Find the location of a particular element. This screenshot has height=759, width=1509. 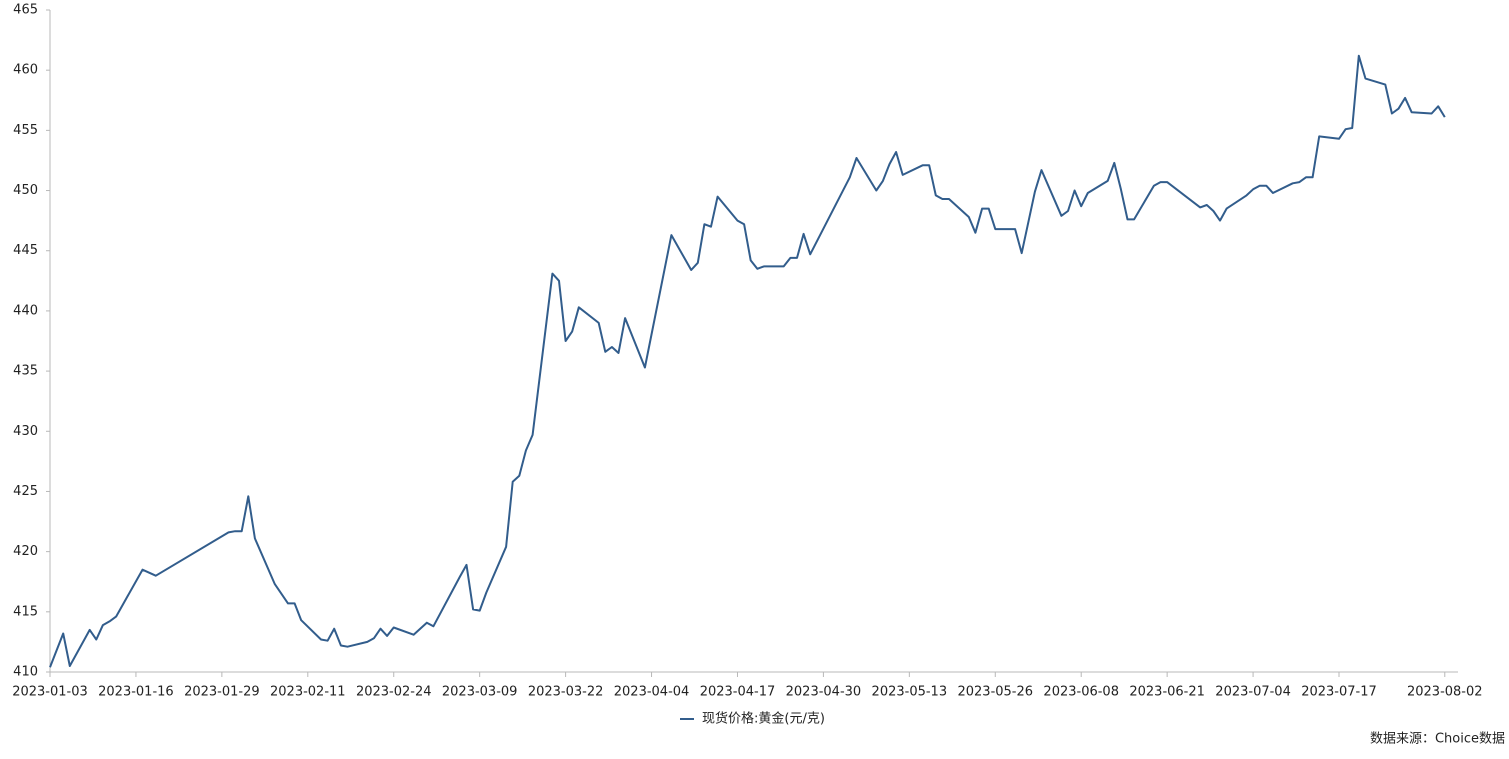

x-tick-label: 2023-04-04 is located at coordinates (652, 692).